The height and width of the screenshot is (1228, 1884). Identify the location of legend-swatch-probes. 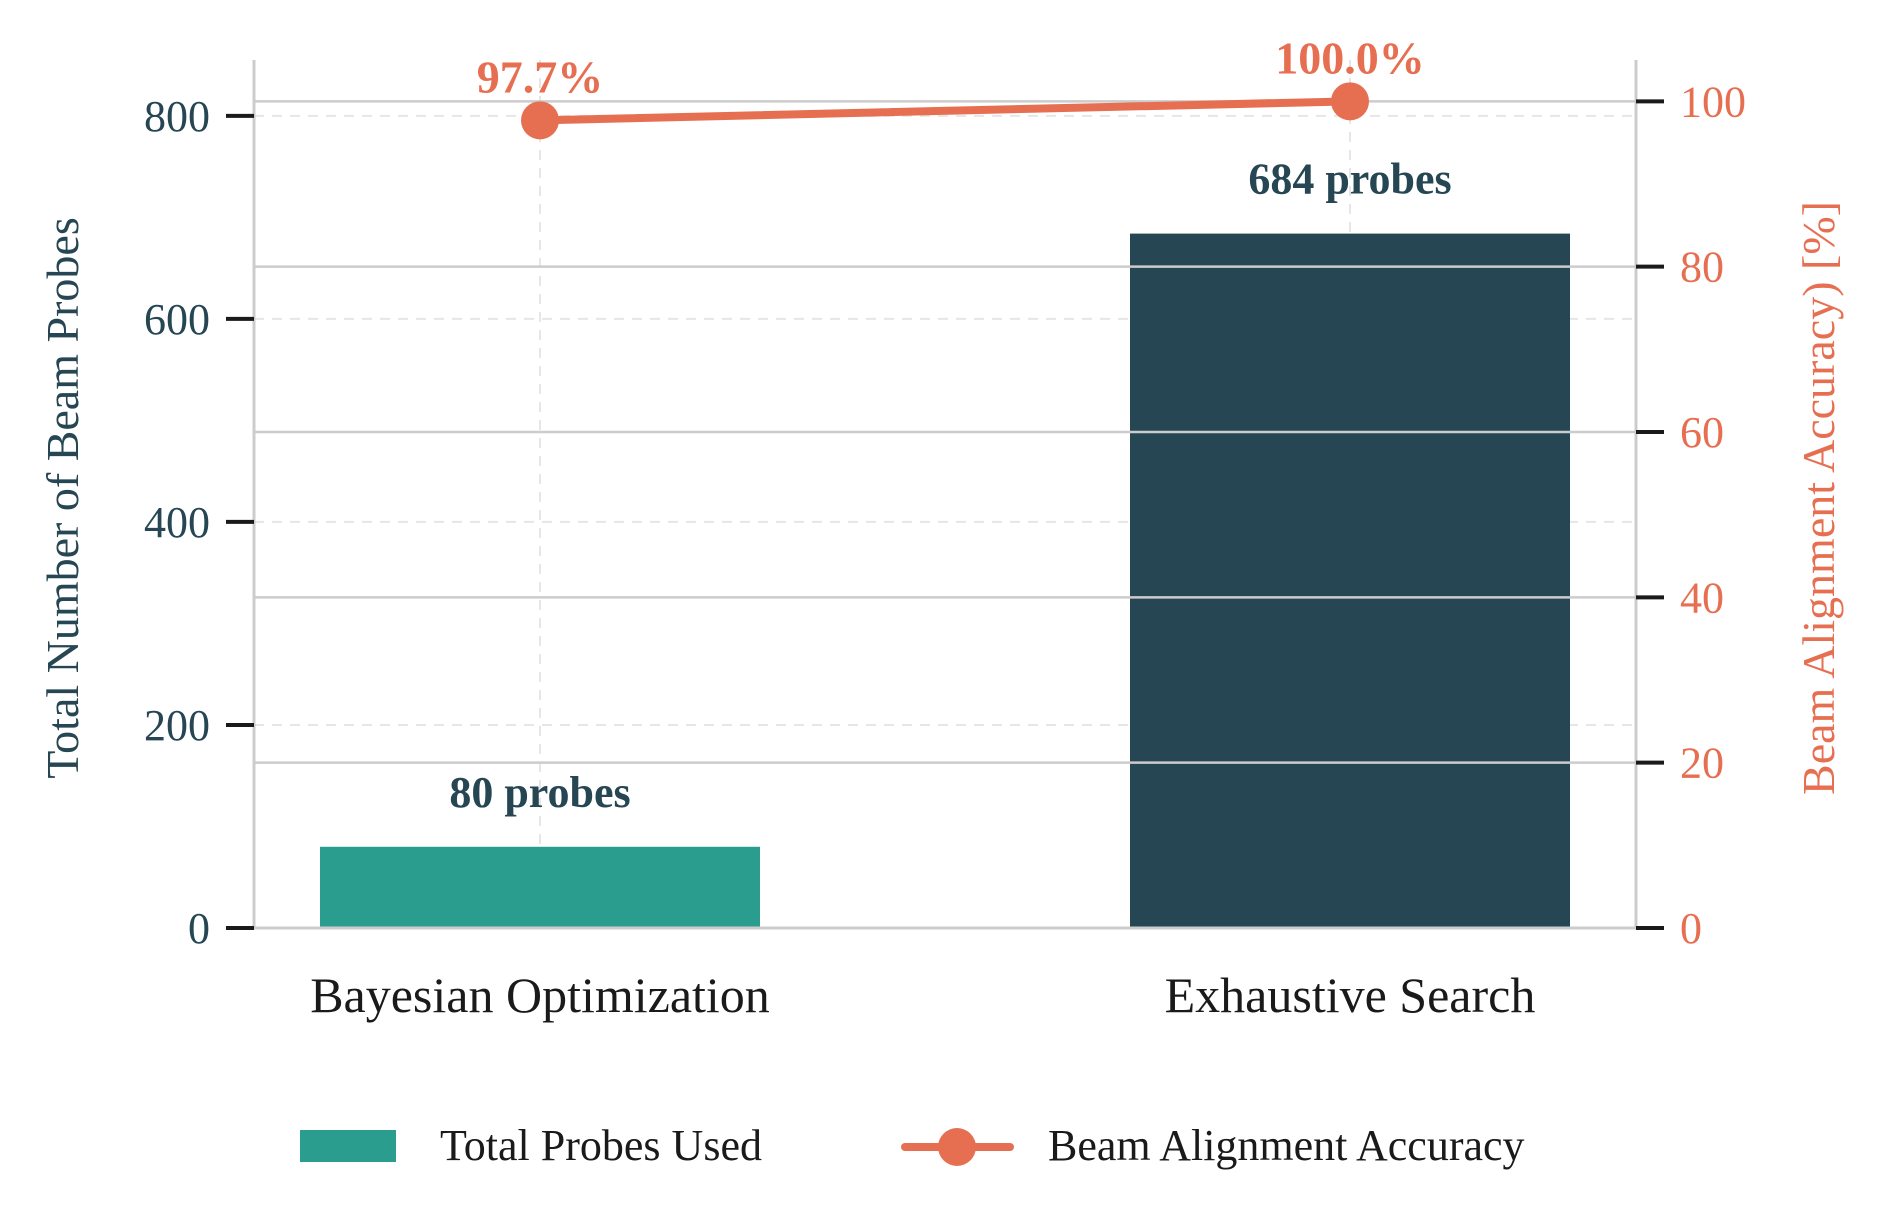
(348, 1146).